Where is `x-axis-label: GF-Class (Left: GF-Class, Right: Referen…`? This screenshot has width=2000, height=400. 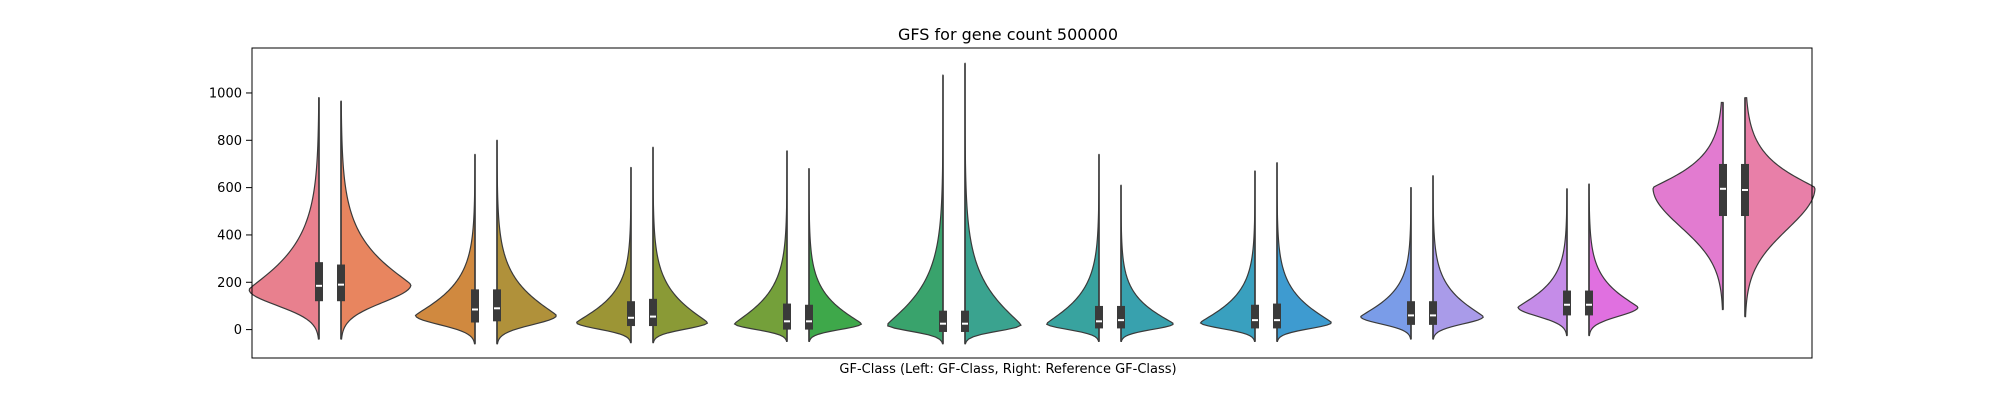
x-axis-label: GF-Class (Left: GF-Class, Right: Referen… is located at coordinates (1007, 369).